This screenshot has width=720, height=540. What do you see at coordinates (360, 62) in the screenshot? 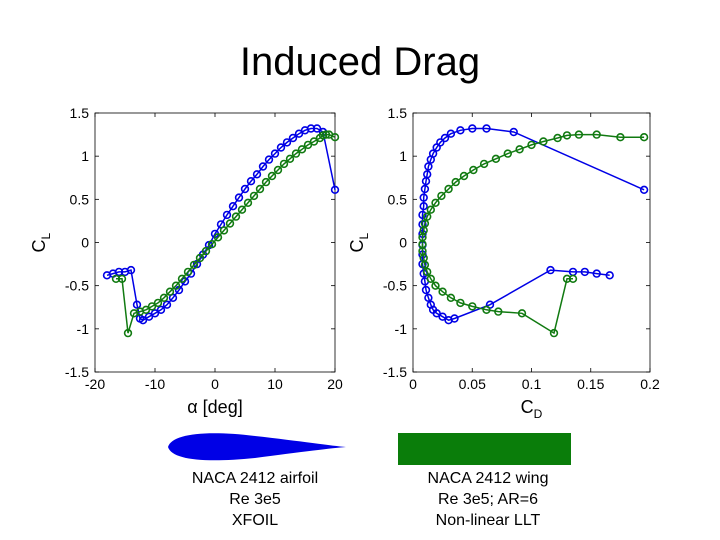
I see `slide-title: Induced Drag` at bounding box center [360, 62].